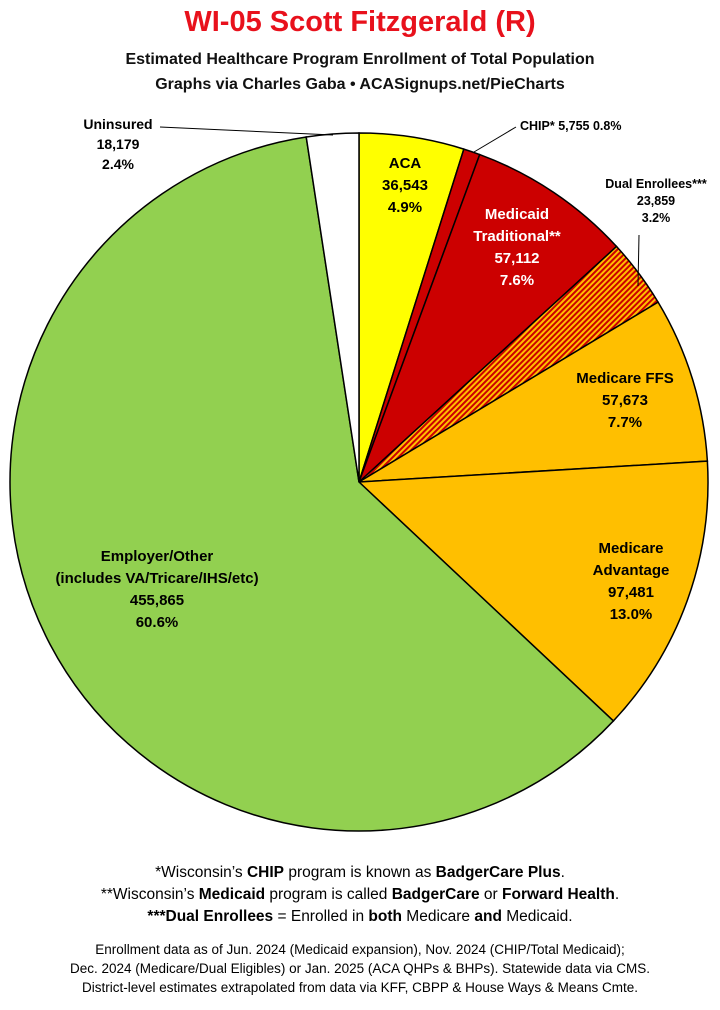  What do you see at coordinates (232, 894) in the screenshot?
I see `footnote-segment: Medicaid` at bounding box center [232, 894].